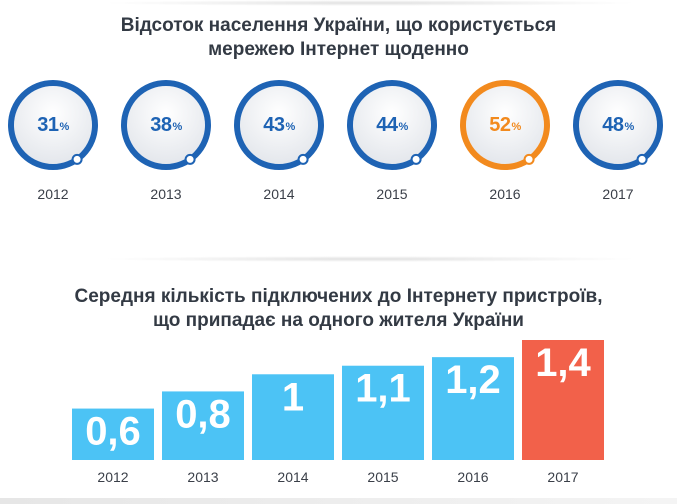 This screenshot has width=677, height=504. I want to click on donut-2015: 44%, so click(392, 125).